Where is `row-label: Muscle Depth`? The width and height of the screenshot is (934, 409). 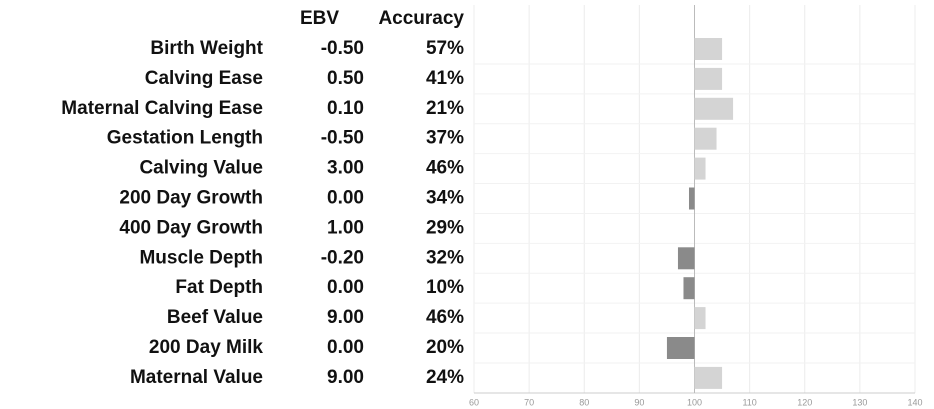
row-label: Muscle Depth is located at coordinates (201, 257).